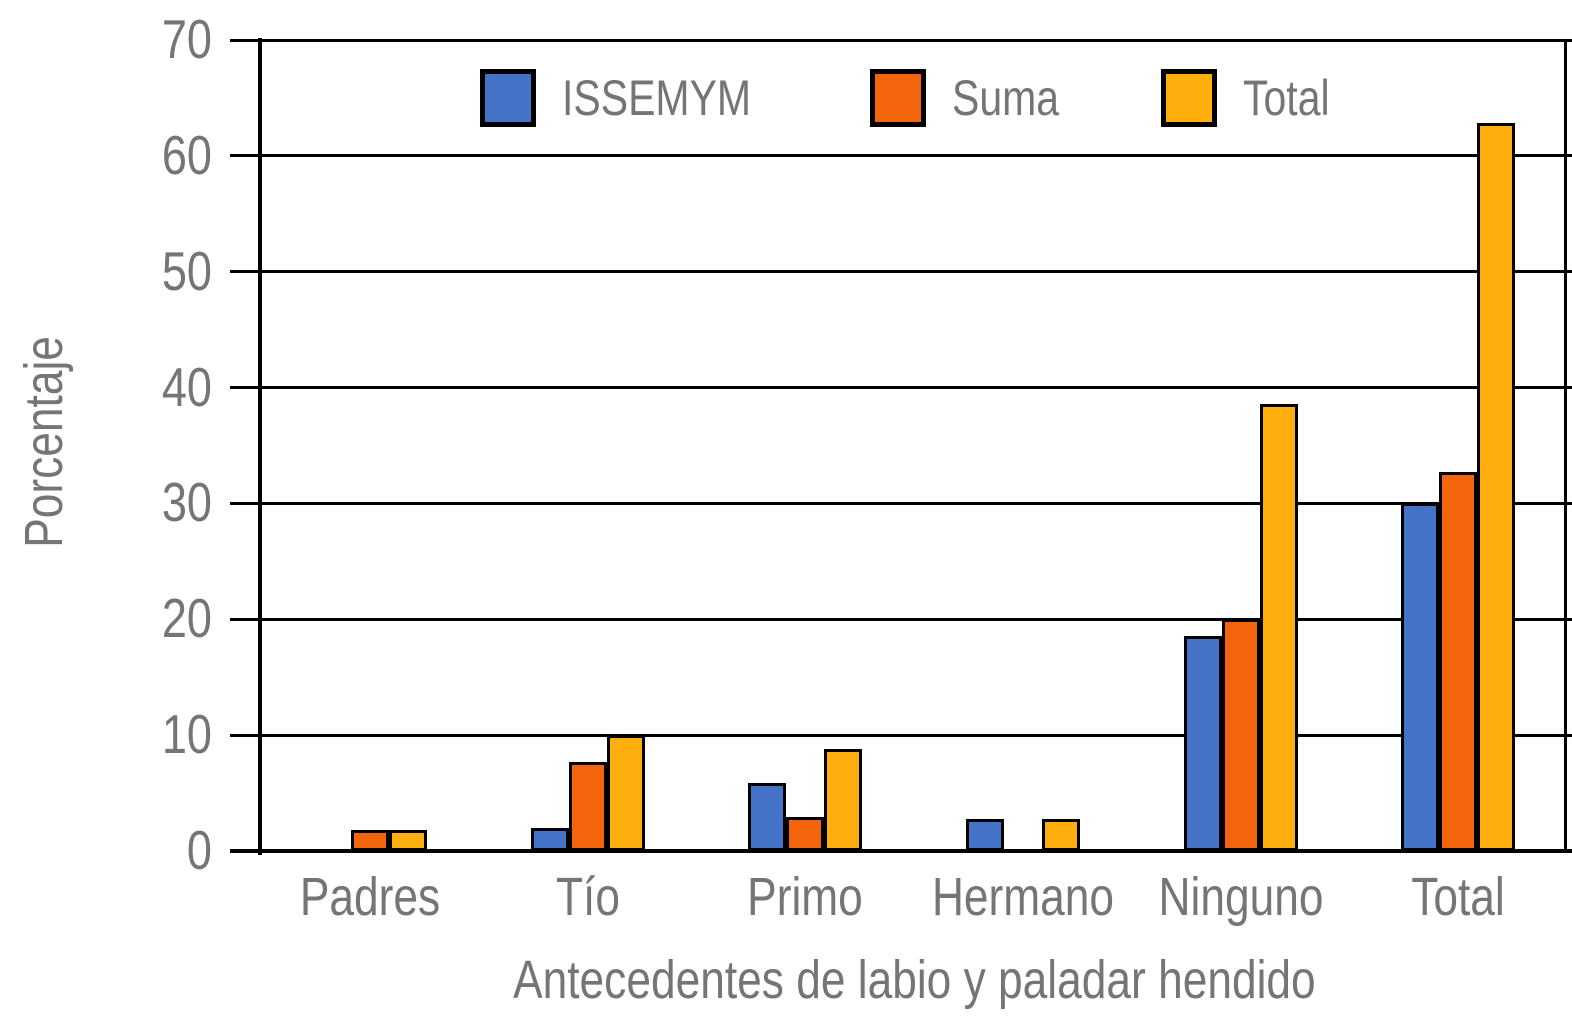  What do you see at coordinates (1006, 98) in the screenshot?
I see `legend-label-suma: Suma` at bounding box center [1006, 98].